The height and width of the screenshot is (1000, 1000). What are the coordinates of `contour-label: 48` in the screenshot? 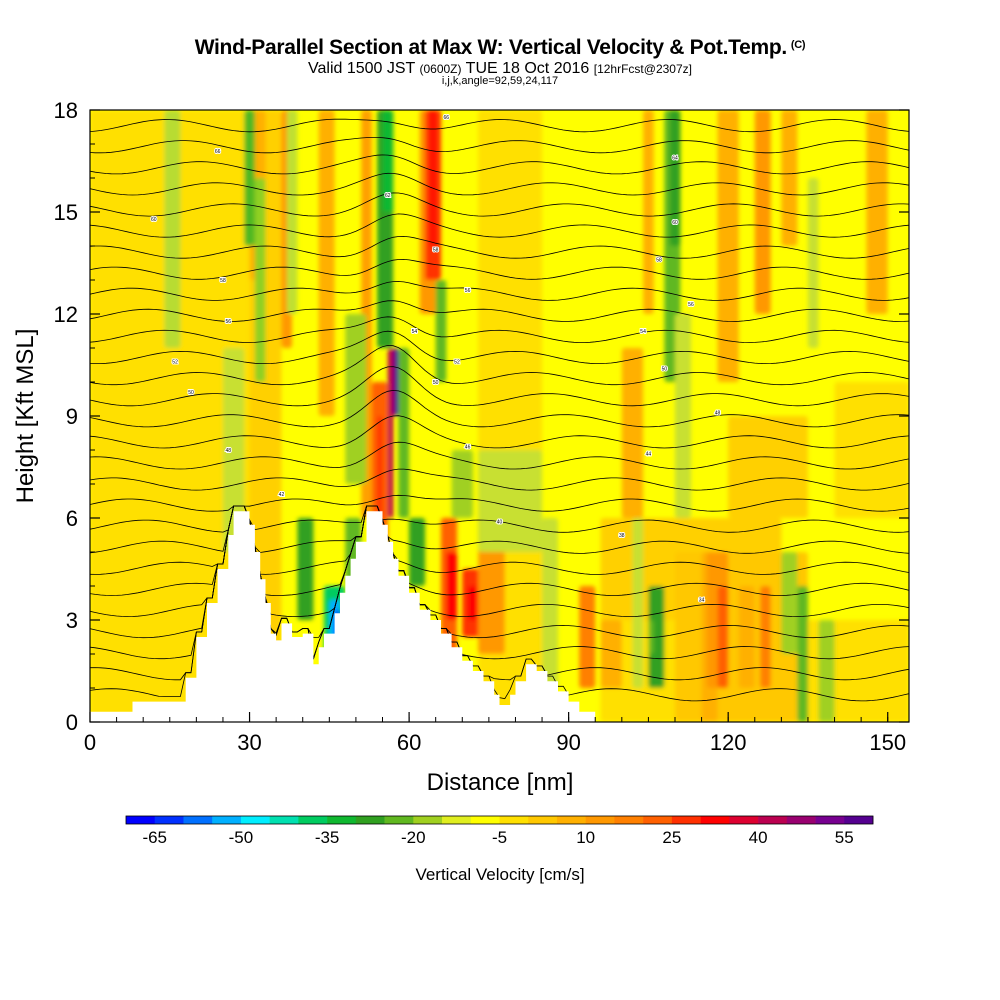 It's located at (718, 414).